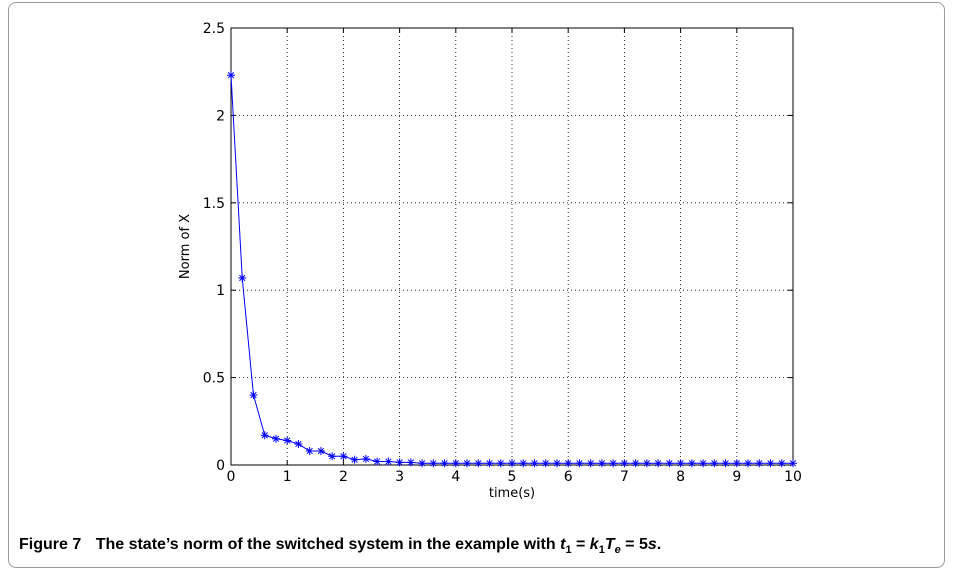 This screenshot has height=577, width=955. Describe the element at coordinates (512, 493) in the screenshot. I see `x-axis-label: time(s)` at that location.